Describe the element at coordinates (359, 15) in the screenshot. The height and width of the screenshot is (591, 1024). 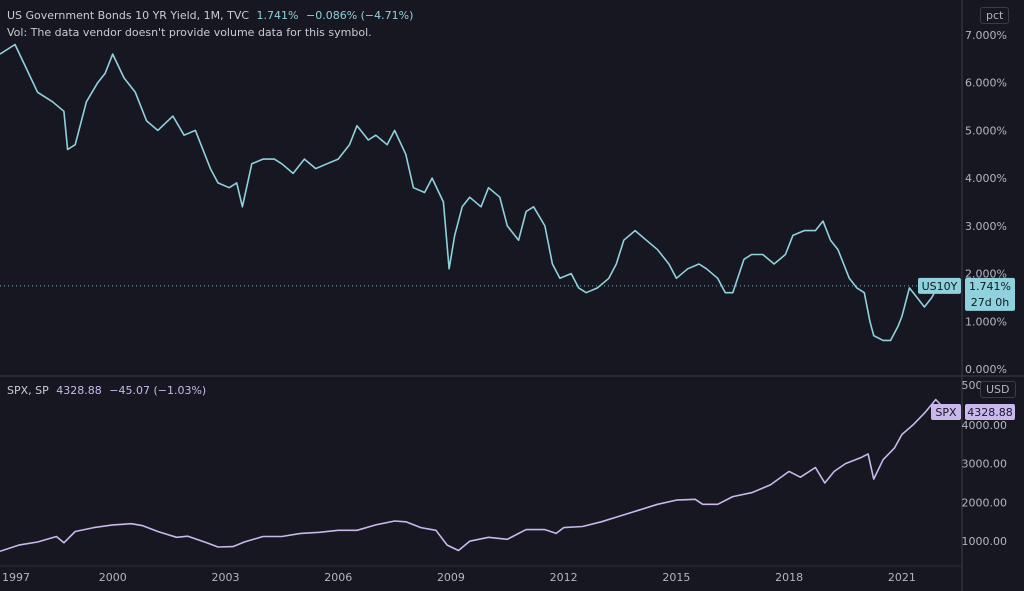
I see `top-legend-change: −0.086% (−4.71%)` at that location.